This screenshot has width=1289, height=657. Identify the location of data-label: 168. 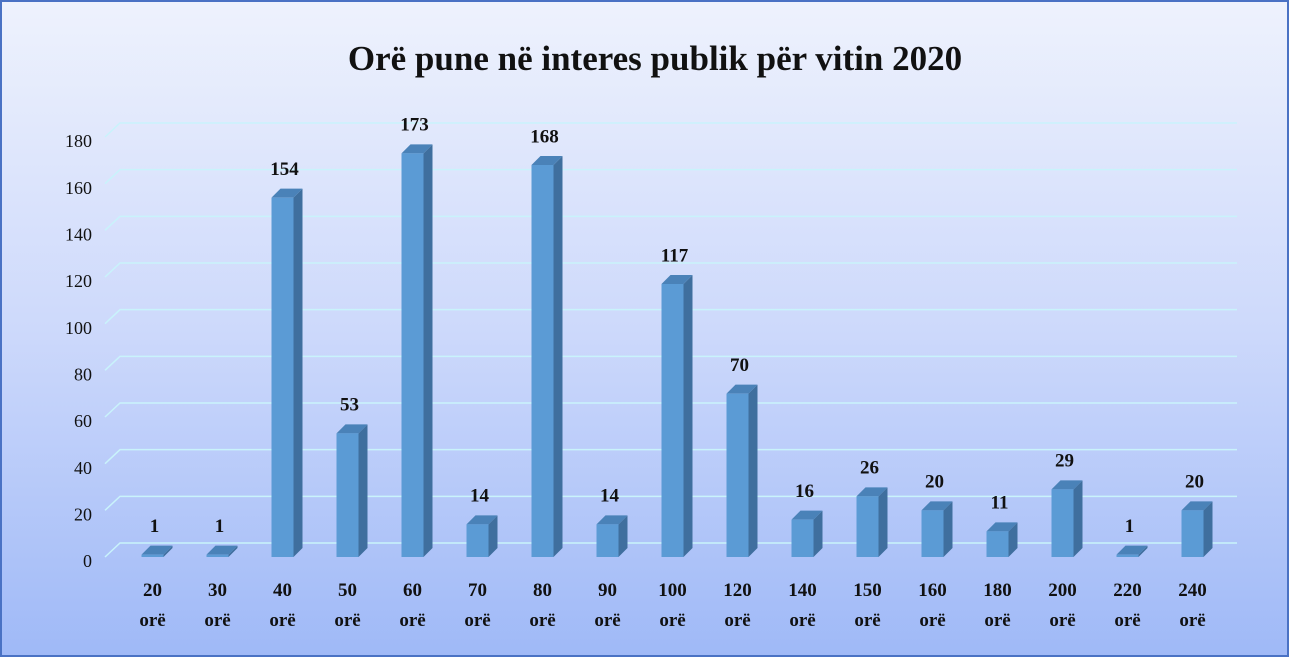
(544, 136).